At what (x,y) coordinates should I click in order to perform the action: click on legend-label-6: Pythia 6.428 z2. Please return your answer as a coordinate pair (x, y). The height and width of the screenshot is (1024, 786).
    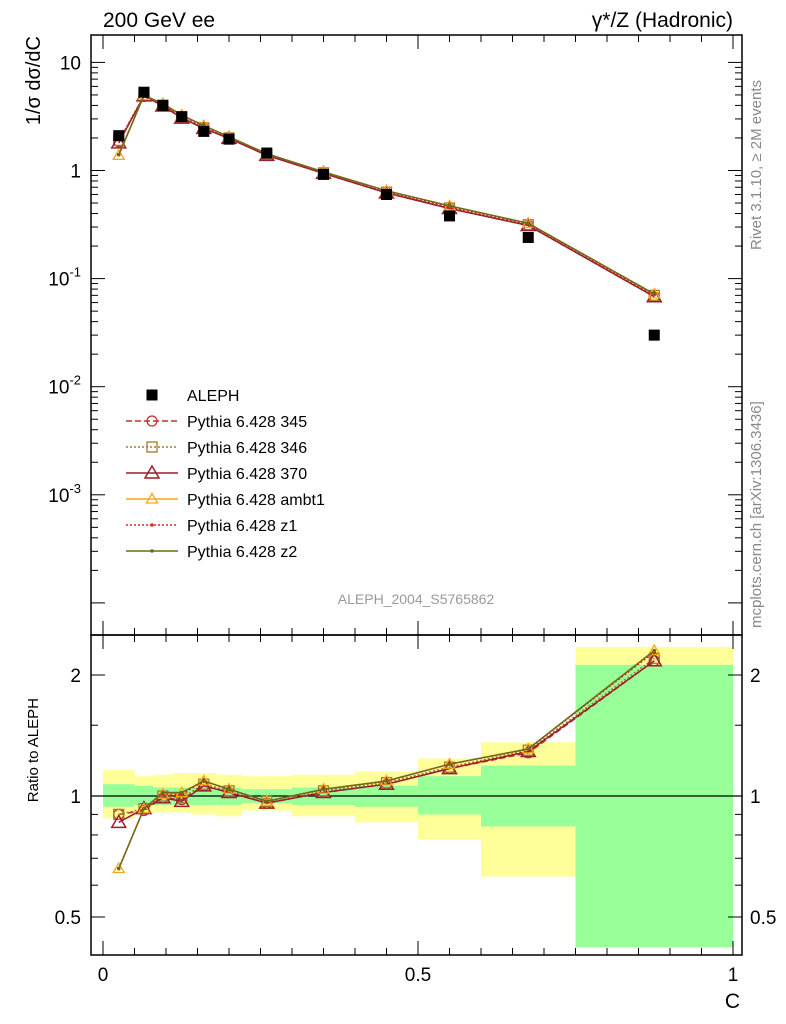
    Looking at the image, I should click on (242, 552).